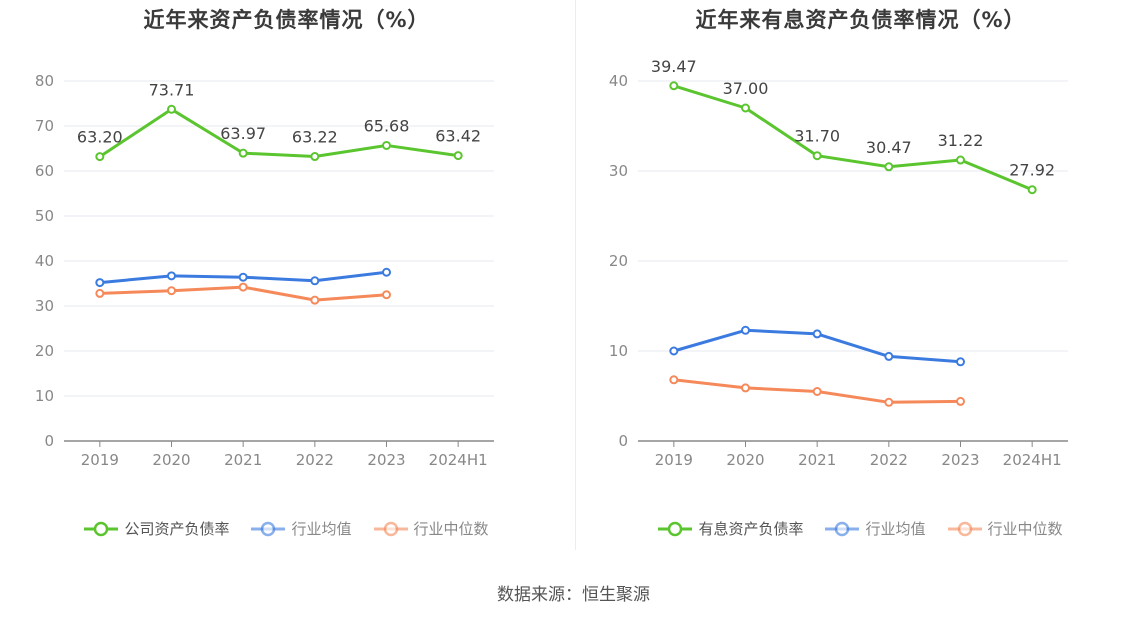 This screenshot has height=619, width=1147. What do you see at coordinates (387, 125) in the screenshot?
I see `data-label: 65.68` at bounding box center [387, 125].